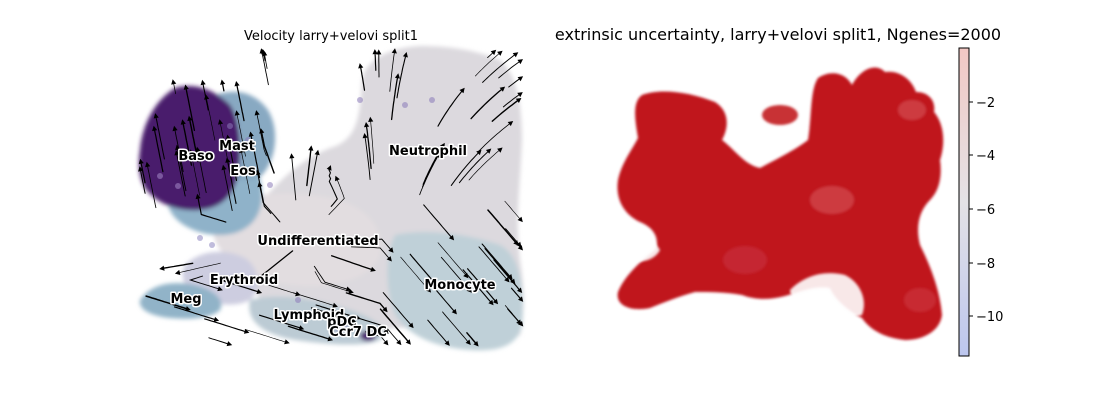 The height and width of the screenshot is (400, 1100). What do you see at coordinates (237, 146) in the screenshot?
I see `label-mast: Mast` at bounding box center [237, 146].